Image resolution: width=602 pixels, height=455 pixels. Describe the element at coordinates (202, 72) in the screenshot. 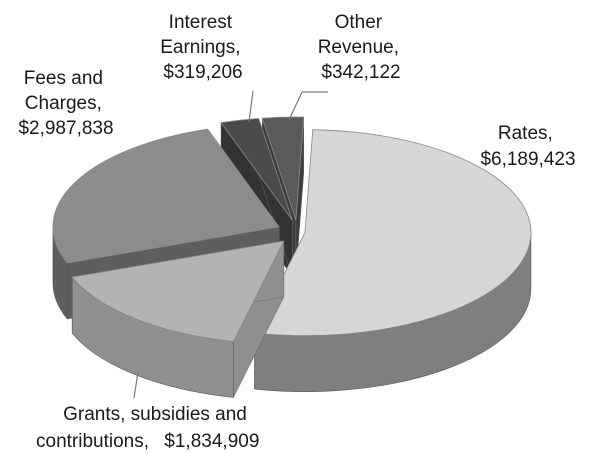

I see `slice-label-interest-value: $319,206` at that location.